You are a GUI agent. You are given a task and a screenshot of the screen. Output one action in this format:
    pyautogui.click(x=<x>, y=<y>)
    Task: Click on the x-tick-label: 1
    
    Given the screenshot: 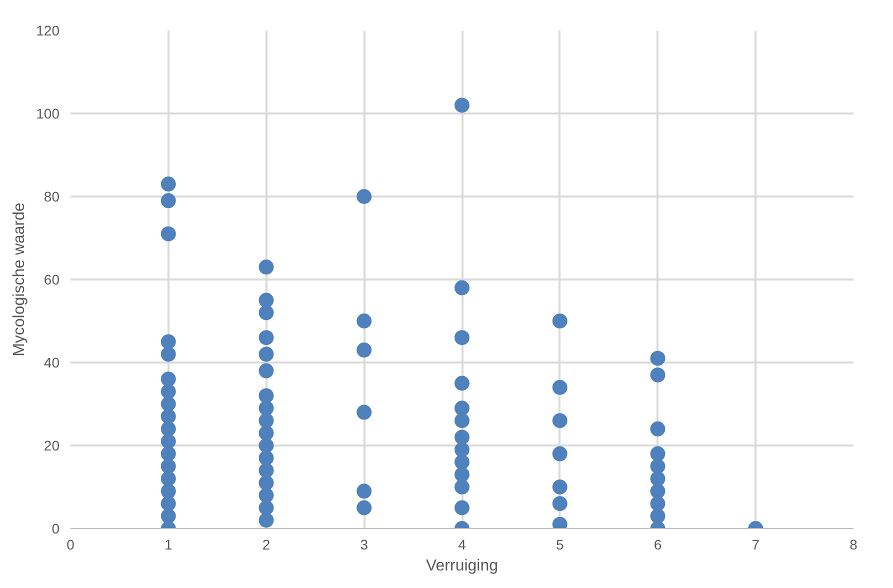 What is the action you would take?
    pyautogui.click(x=168, y=544)
    